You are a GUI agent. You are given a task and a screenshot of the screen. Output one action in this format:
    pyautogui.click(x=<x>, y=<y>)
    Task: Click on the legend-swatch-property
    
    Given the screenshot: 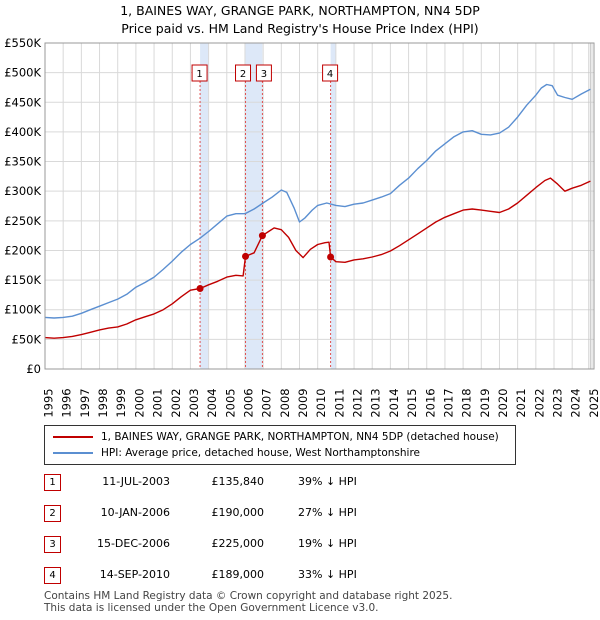 What is the action you would take?
    pyautogui.click(x=73, y=437)
    